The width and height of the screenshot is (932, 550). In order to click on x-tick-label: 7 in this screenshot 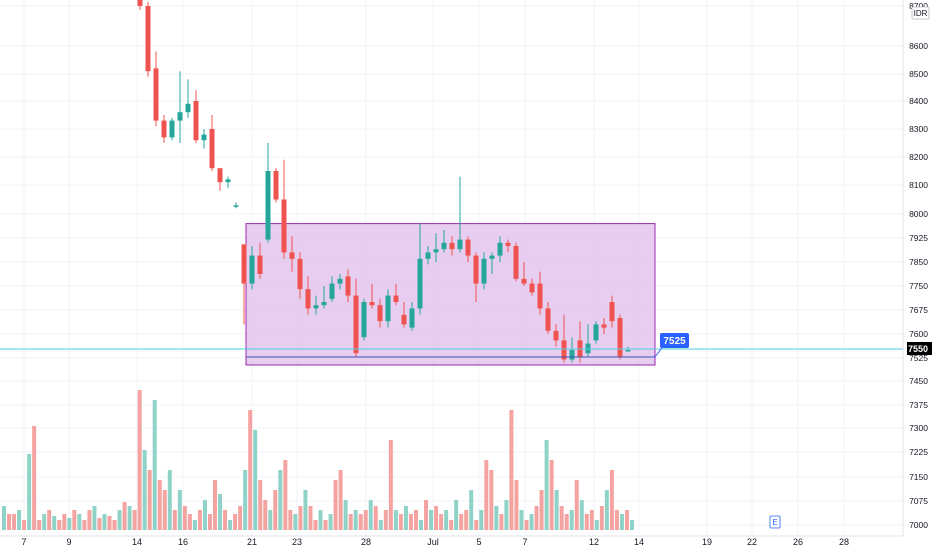, I will do `click(23, 542)`.